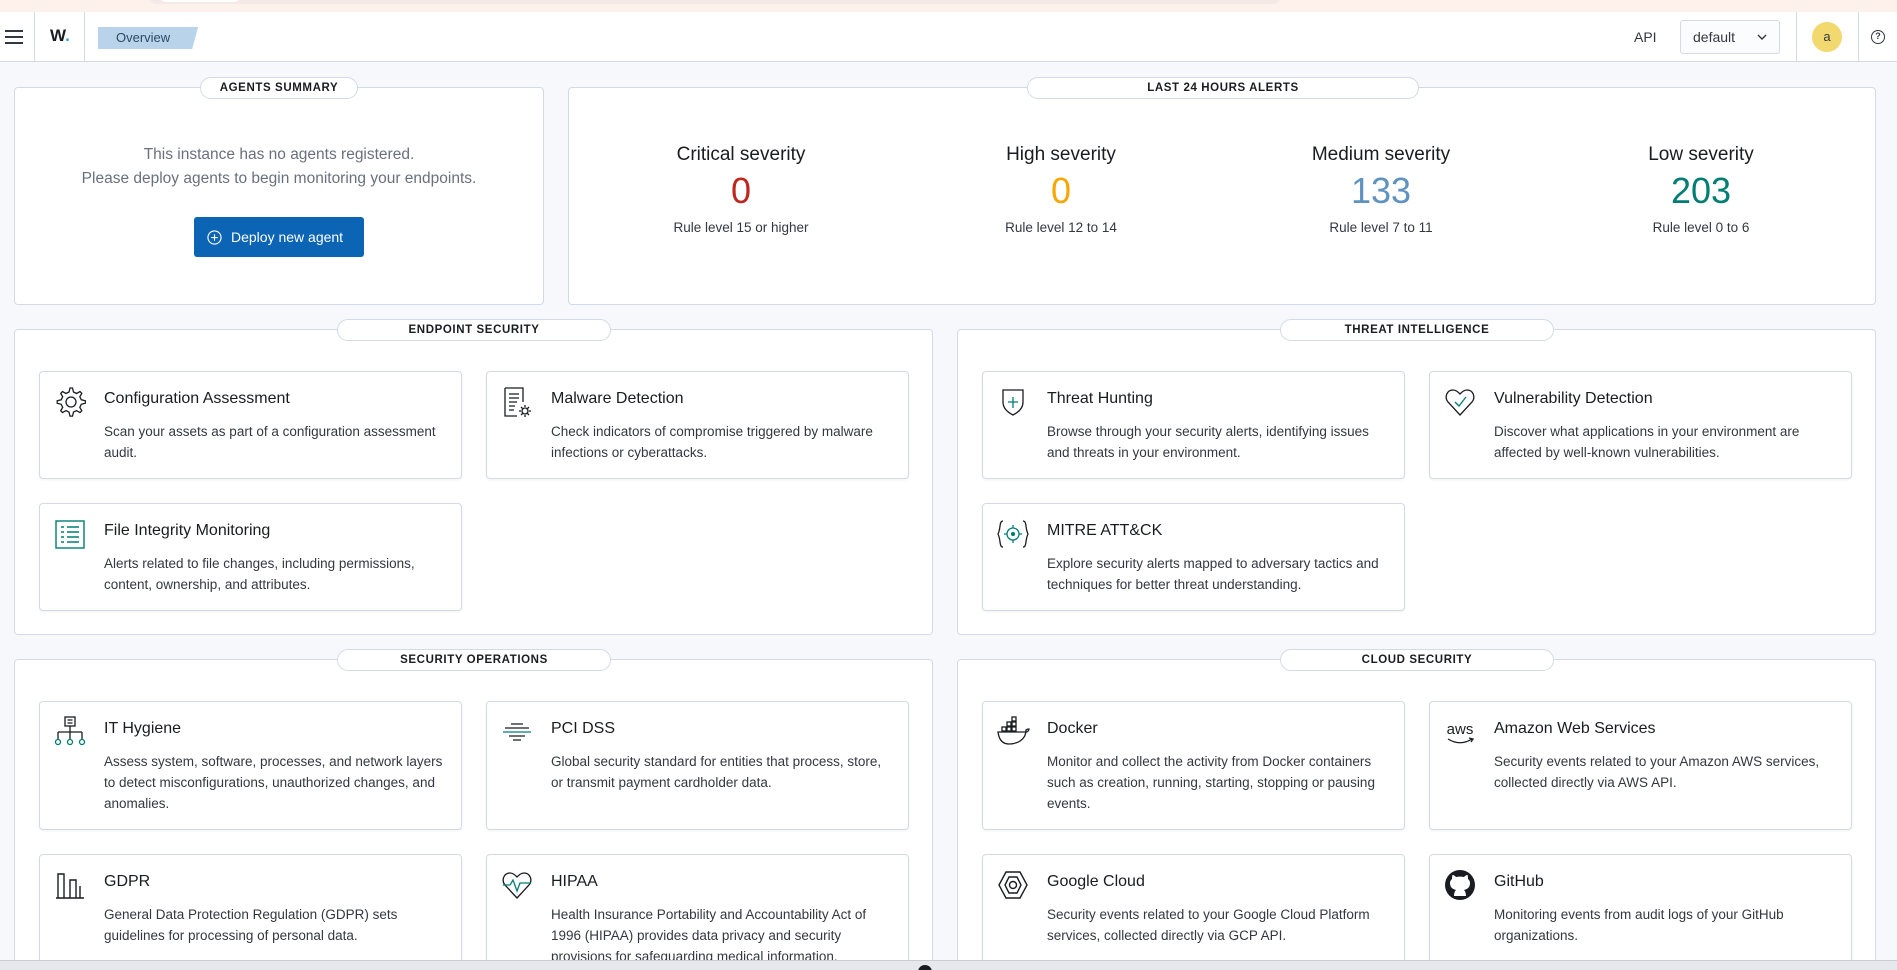 This screenshot has height=970, width=1897. Describe the element at coordinates (1460, 885) in the screenshot. I see `github-icon` at that location.